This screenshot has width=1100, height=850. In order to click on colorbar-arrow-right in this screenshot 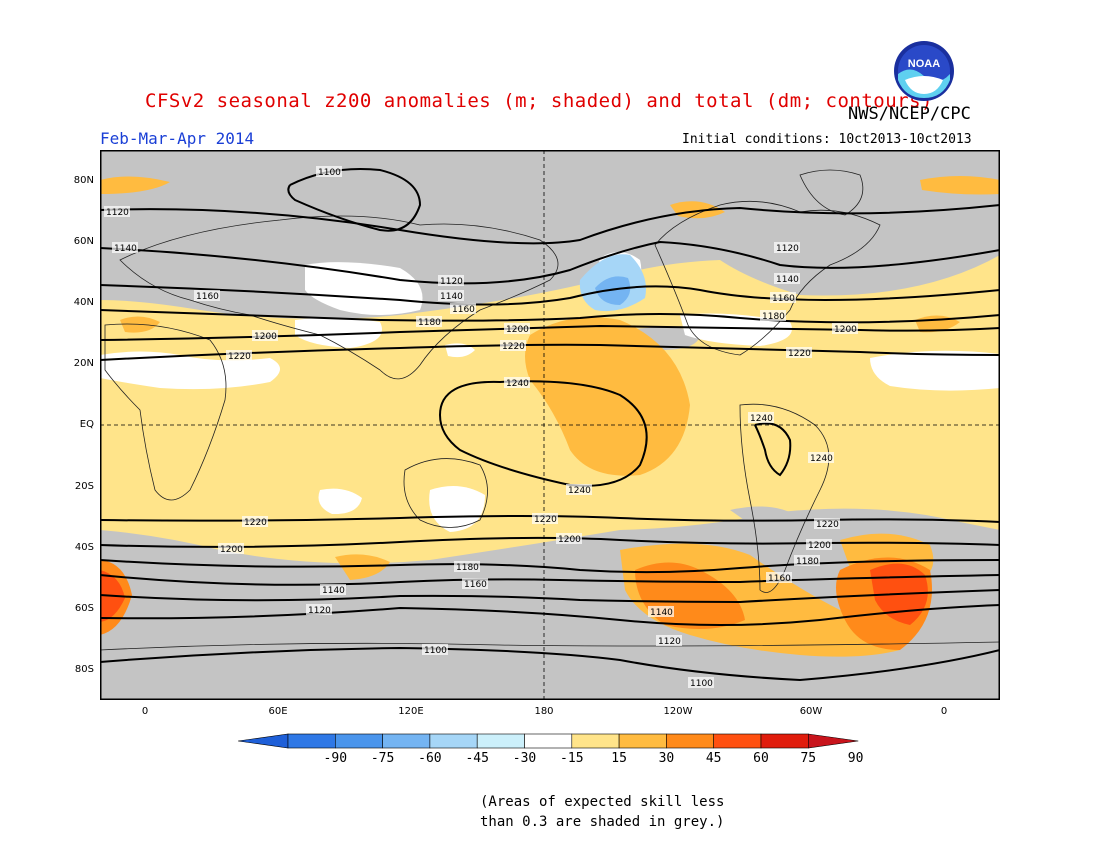, I will do `click(833, 741)`.